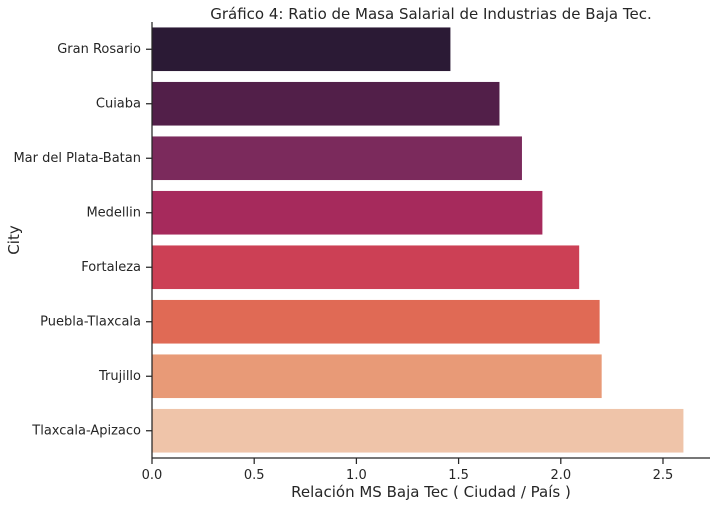 The image size is (717, 505). Describe the element at coordinates (560, 475) in the screenshot. I see `x-tick-label: 2.0` at that location.